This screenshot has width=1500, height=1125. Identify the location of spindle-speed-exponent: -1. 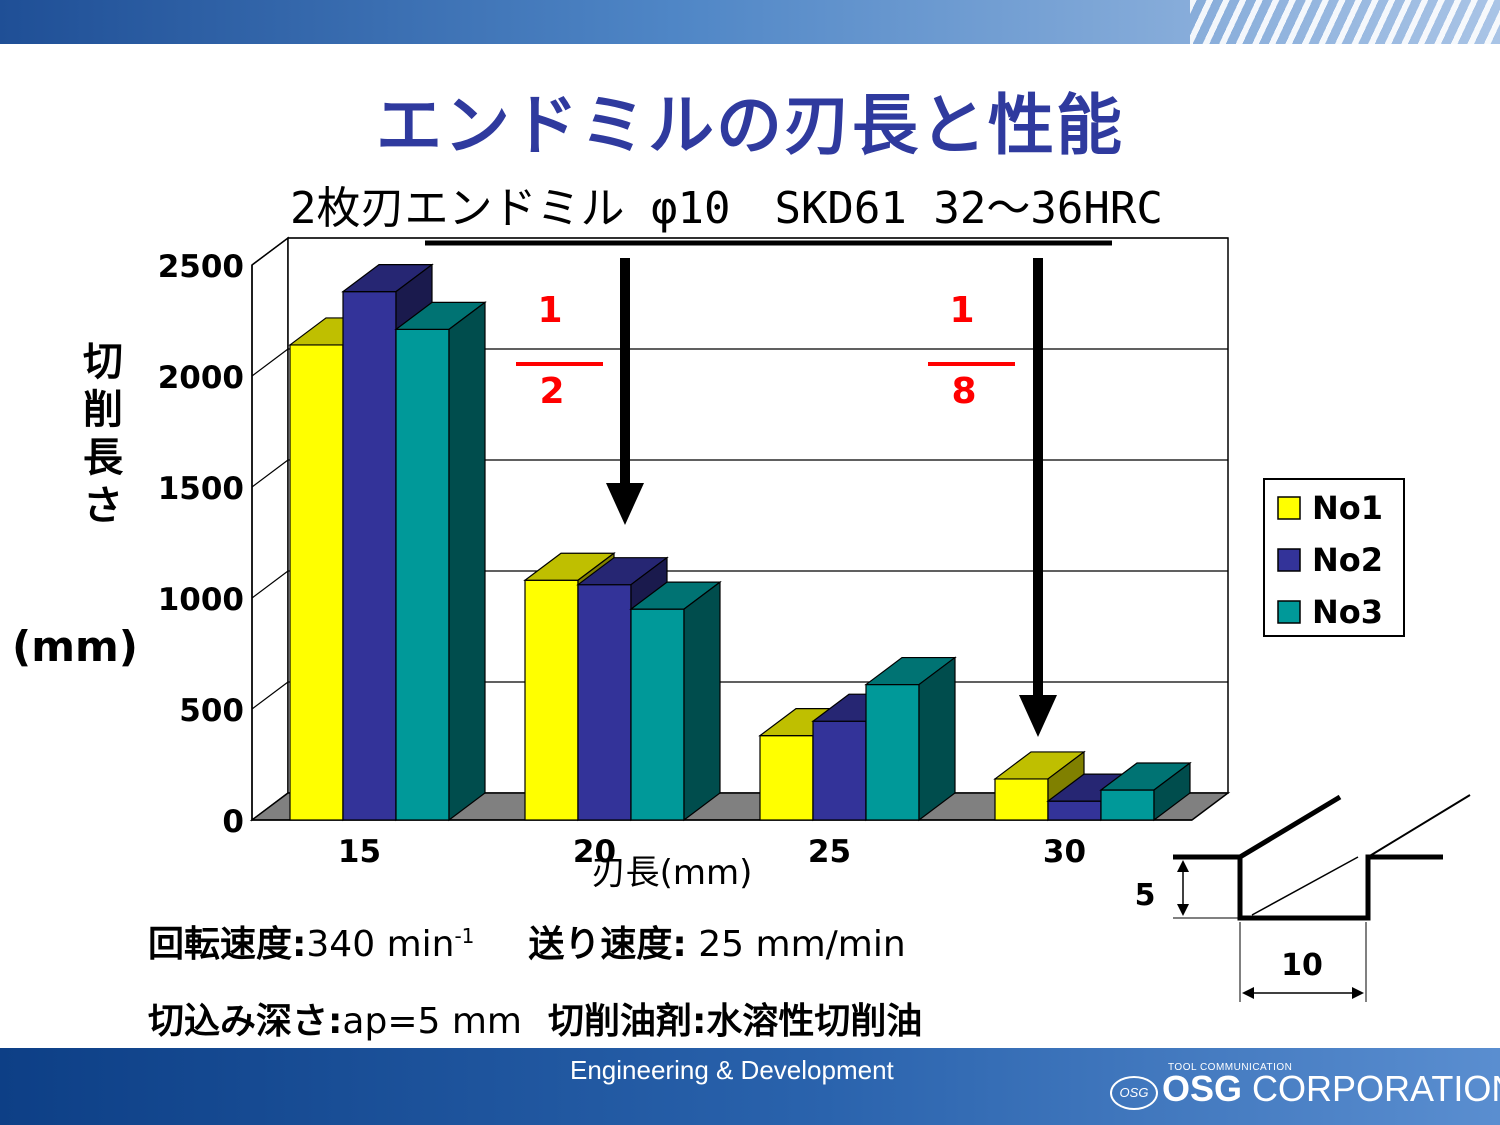
(464, 936).